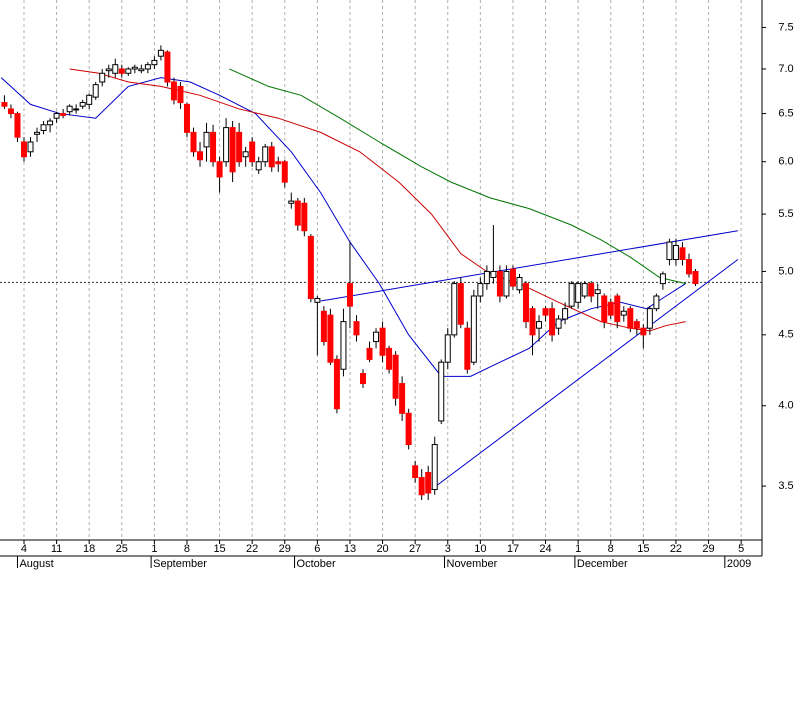  Describe the element at coordinates (785, 406) in the screenshot. I see `y-tick-label: 4.0` at that location.